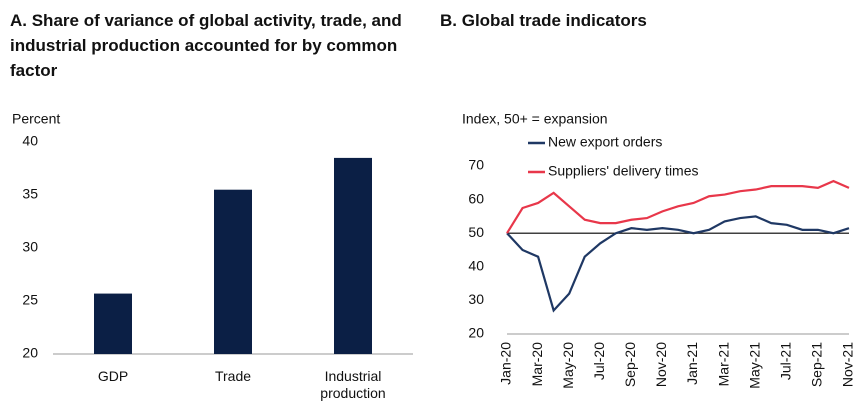  I want to click on legend-label: Suppliers' delivery times, so click(623, 171).